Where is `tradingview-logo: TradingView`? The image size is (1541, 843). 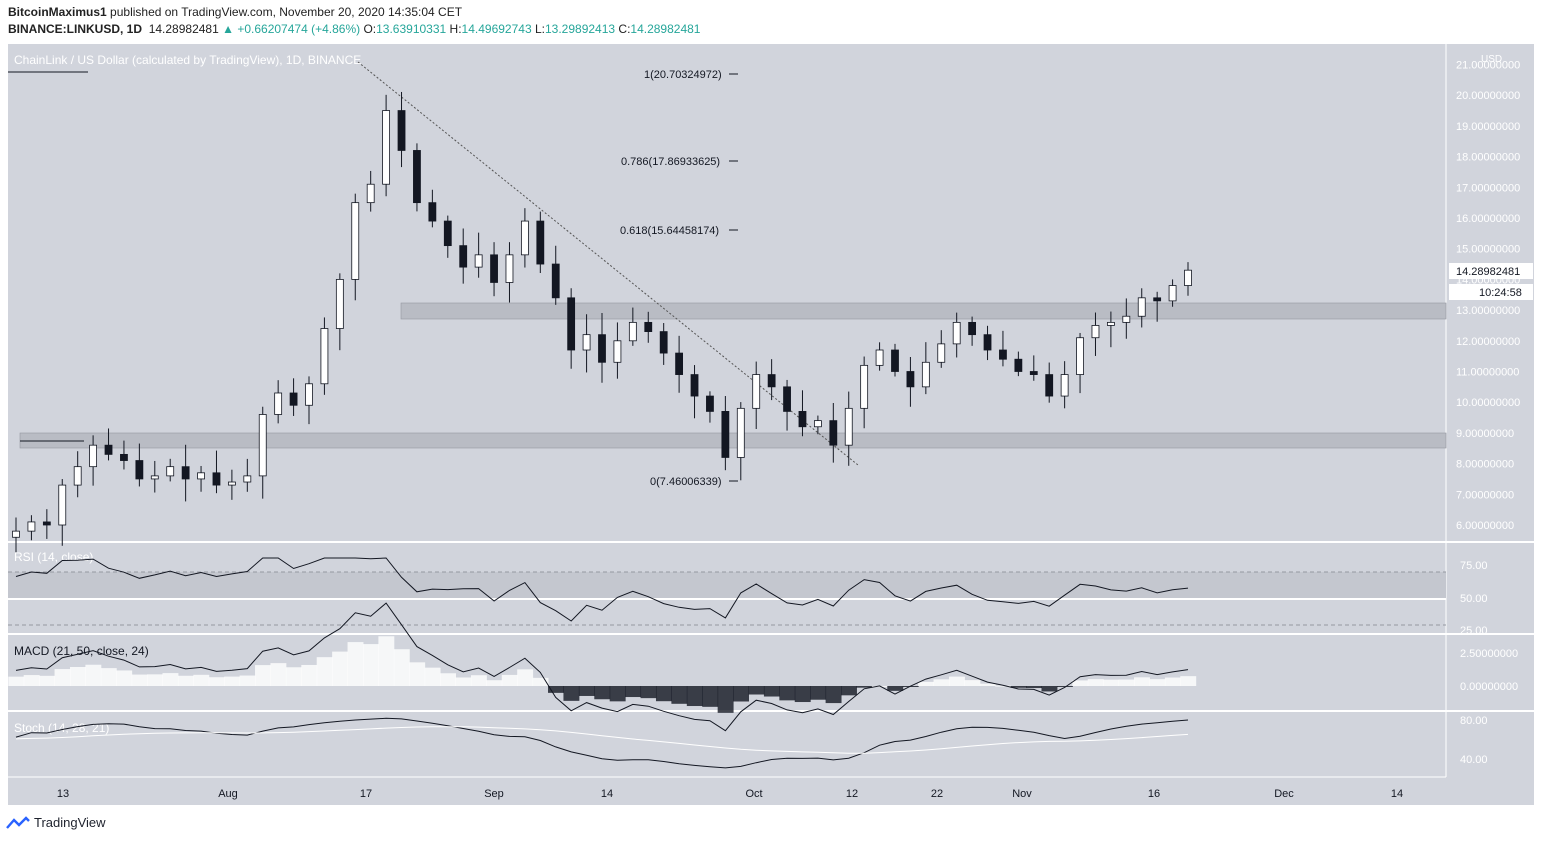 tradingview-logo: TradingView is located at coordinates (56, 822).